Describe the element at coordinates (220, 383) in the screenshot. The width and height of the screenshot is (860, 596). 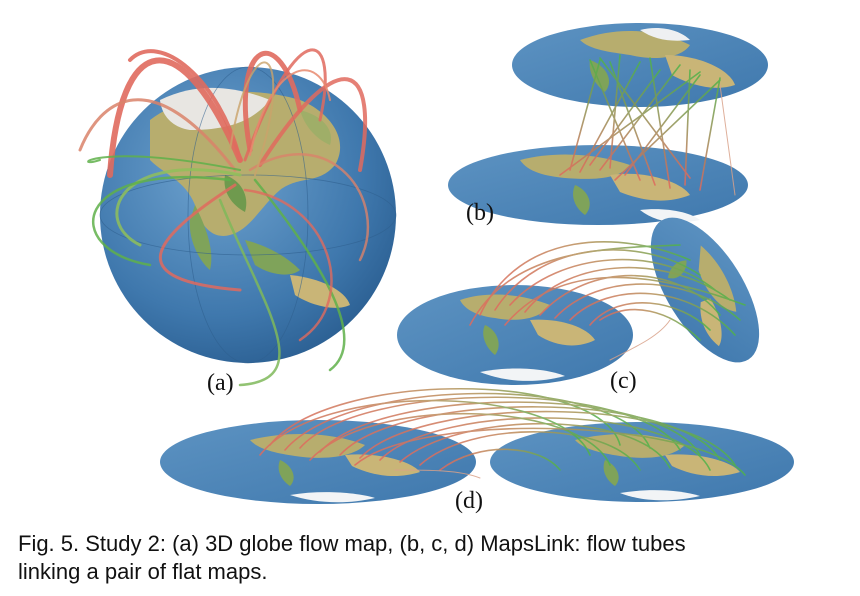
I see `panel-label-a: (a)` at that location.